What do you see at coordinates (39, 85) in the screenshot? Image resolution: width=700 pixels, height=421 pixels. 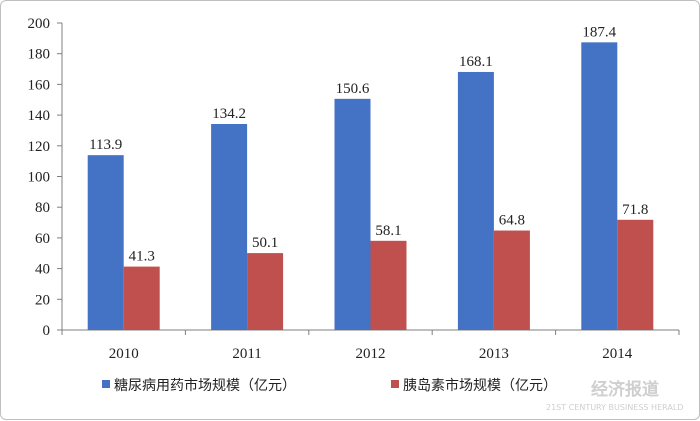 I see `y-tick-label: 160` at bounding box center [39, 85].